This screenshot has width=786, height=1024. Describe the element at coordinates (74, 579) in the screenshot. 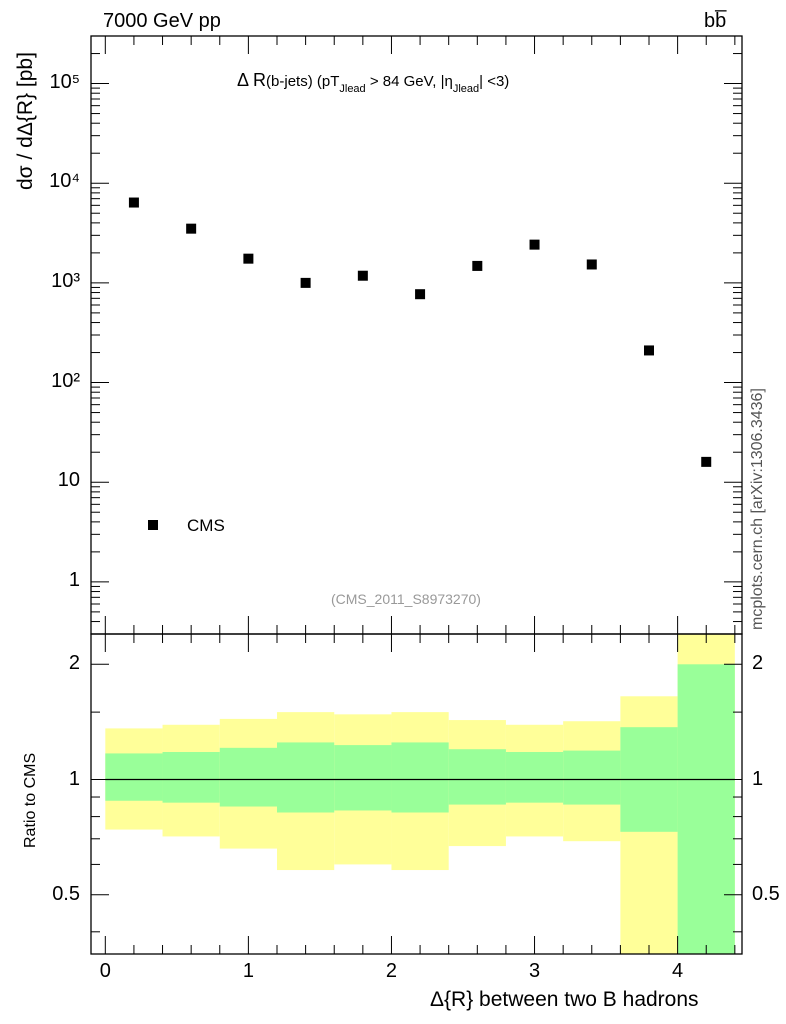

I see `y-tick-label: 1` at that location.